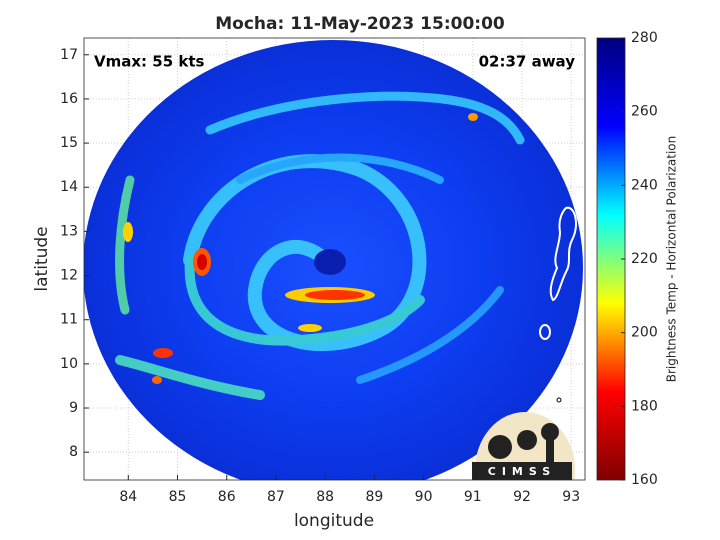 The width and height of the screenshot is (720, 540). Describe the element at coordinates (374, 497) in the screenshot. I see `x-tick-label: 89` at that location.